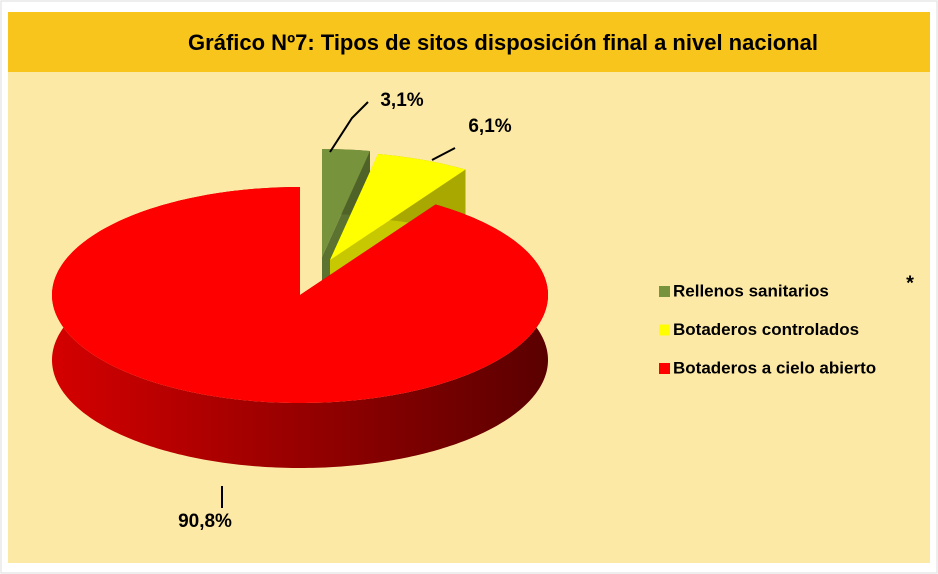  What do you see at coordinates (751, 290) in the screenshot?
I see `legend-label: Rellenos sanitarios` at bounding box center [751, 290].